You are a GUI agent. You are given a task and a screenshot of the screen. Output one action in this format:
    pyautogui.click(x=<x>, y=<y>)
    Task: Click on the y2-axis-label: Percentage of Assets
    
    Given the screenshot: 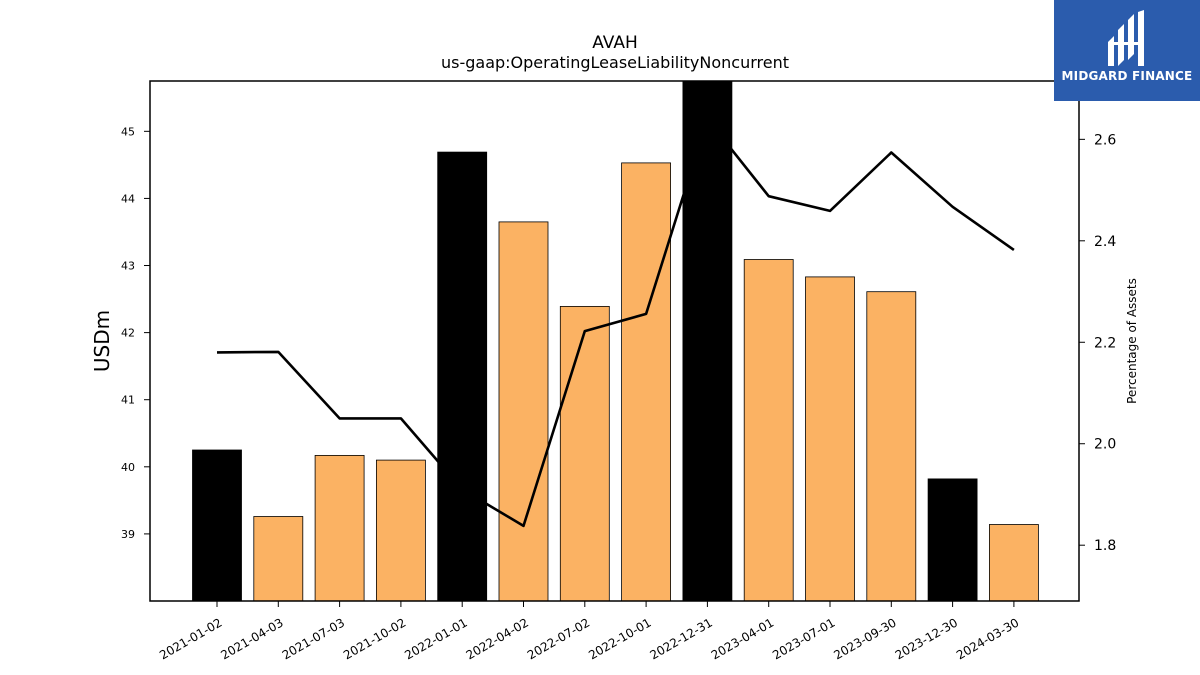 What is the action you would take?
    pyautogui.click(x=1132, y=341)
    